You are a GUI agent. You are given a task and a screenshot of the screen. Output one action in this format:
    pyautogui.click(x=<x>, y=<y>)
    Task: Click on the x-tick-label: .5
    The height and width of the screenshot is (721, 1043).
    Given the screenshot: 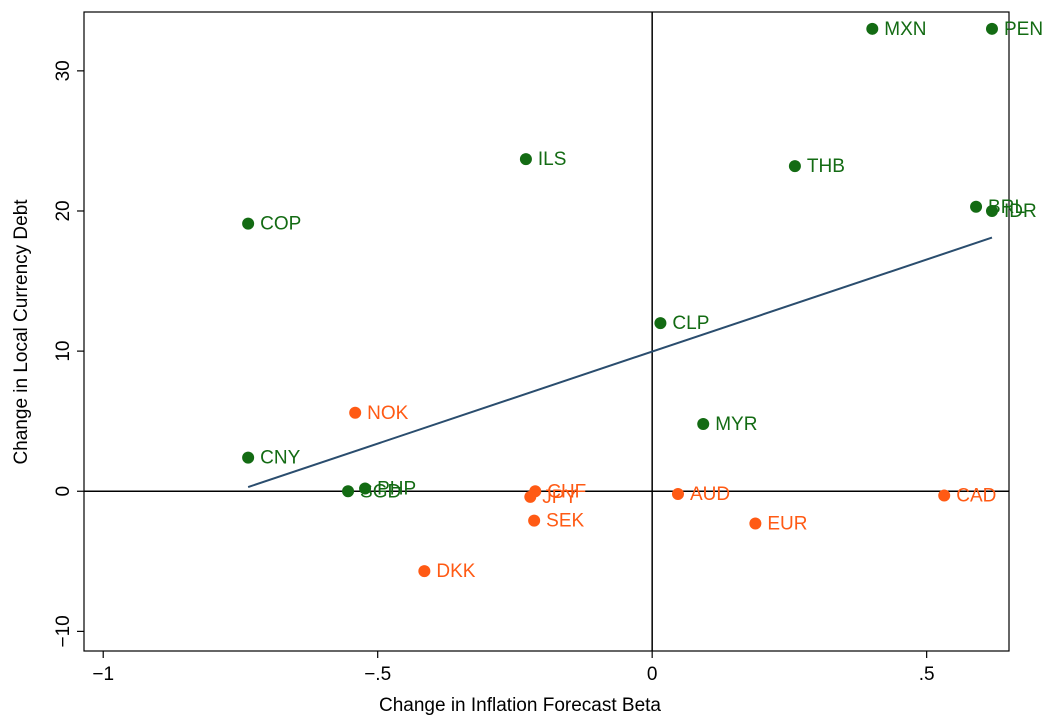 What is the action you would take?
    pyautogui.click(x=927, y=674)
    